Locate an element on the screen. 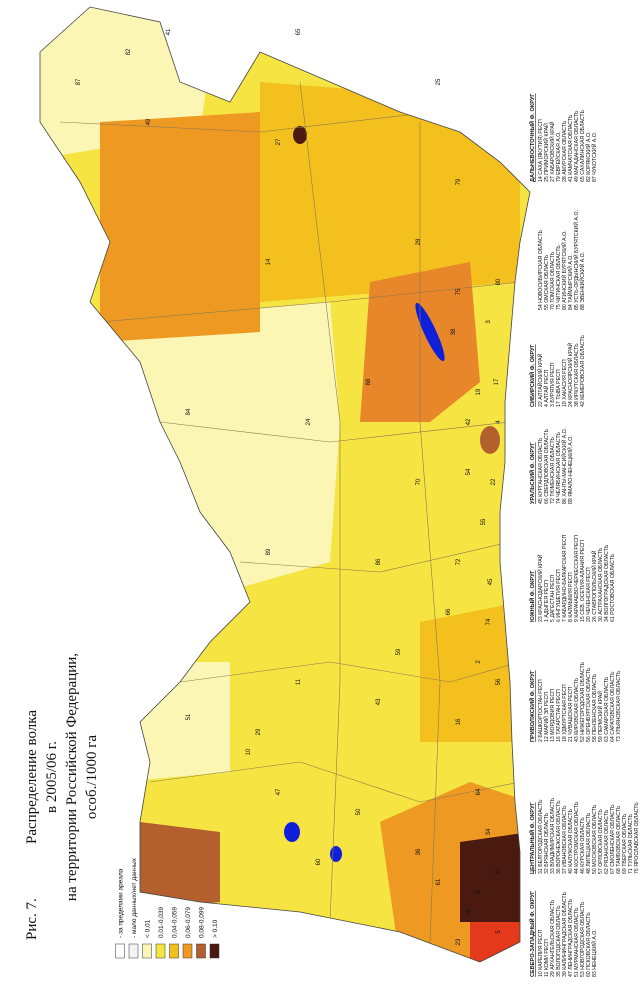 The image size is (640, 987). region-entry: 63 САМАРСКАЯ ОБЛАСТЬ is located at coordinates (607, 709).